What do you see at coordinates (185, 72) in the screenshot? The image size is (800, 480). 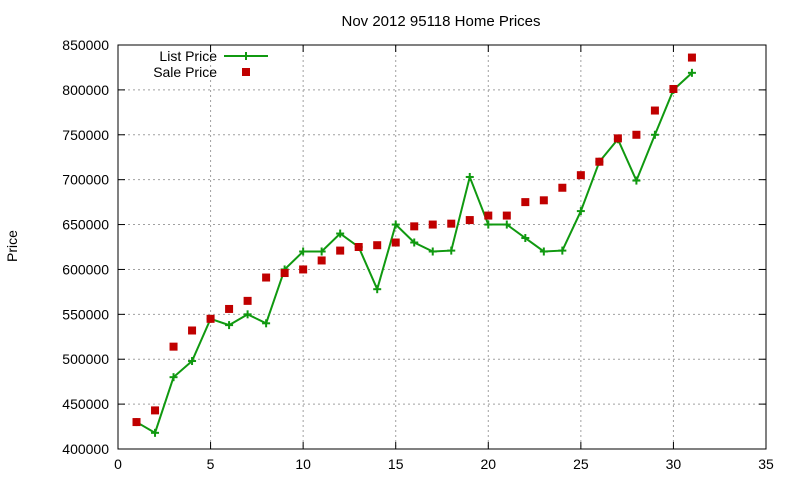 I see `legend-label-sale-price: Sale Price` at bounding box center [185, 72].